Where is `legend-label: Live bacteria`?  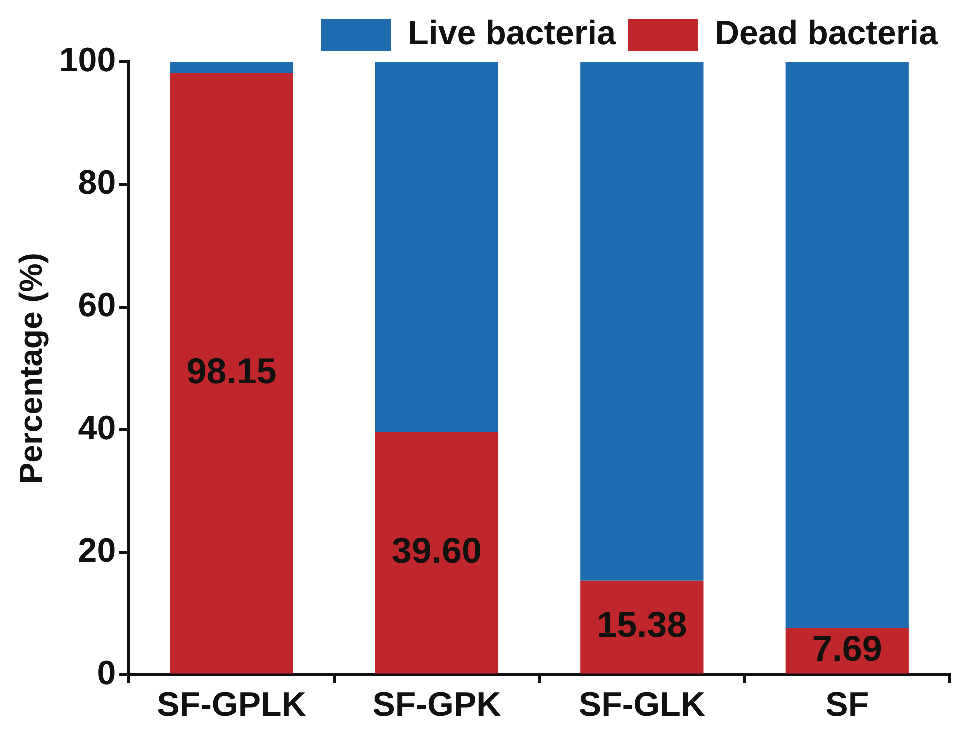 legend-label: Live bacteria is located at coordinates (513, 33).